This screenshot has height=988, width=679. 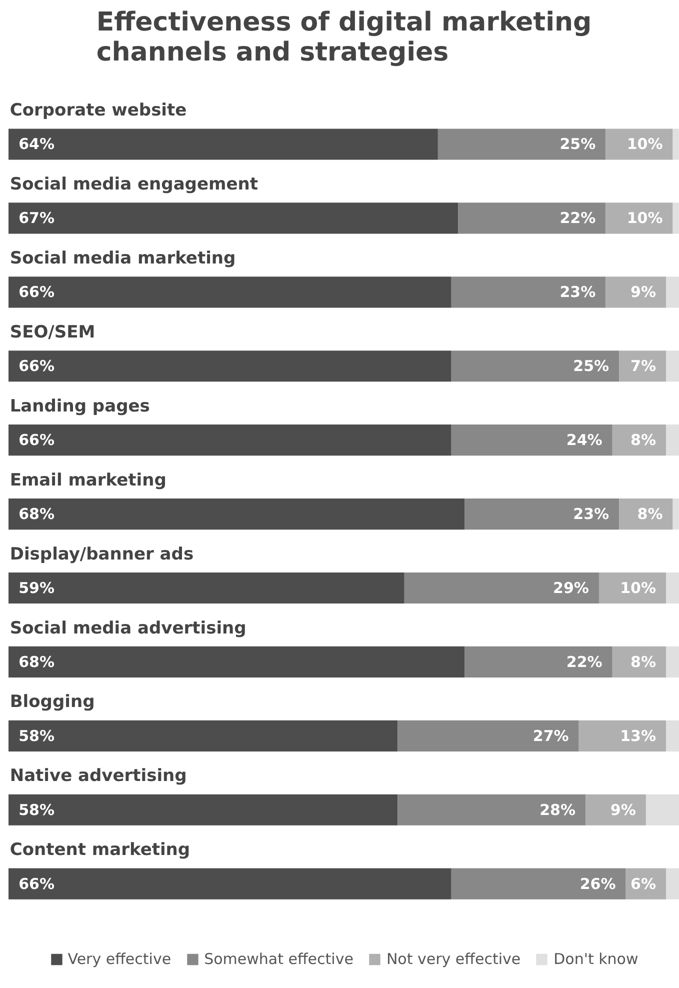 I want to click on y-tick-label: Corporate website, so click(x=98, y=110).